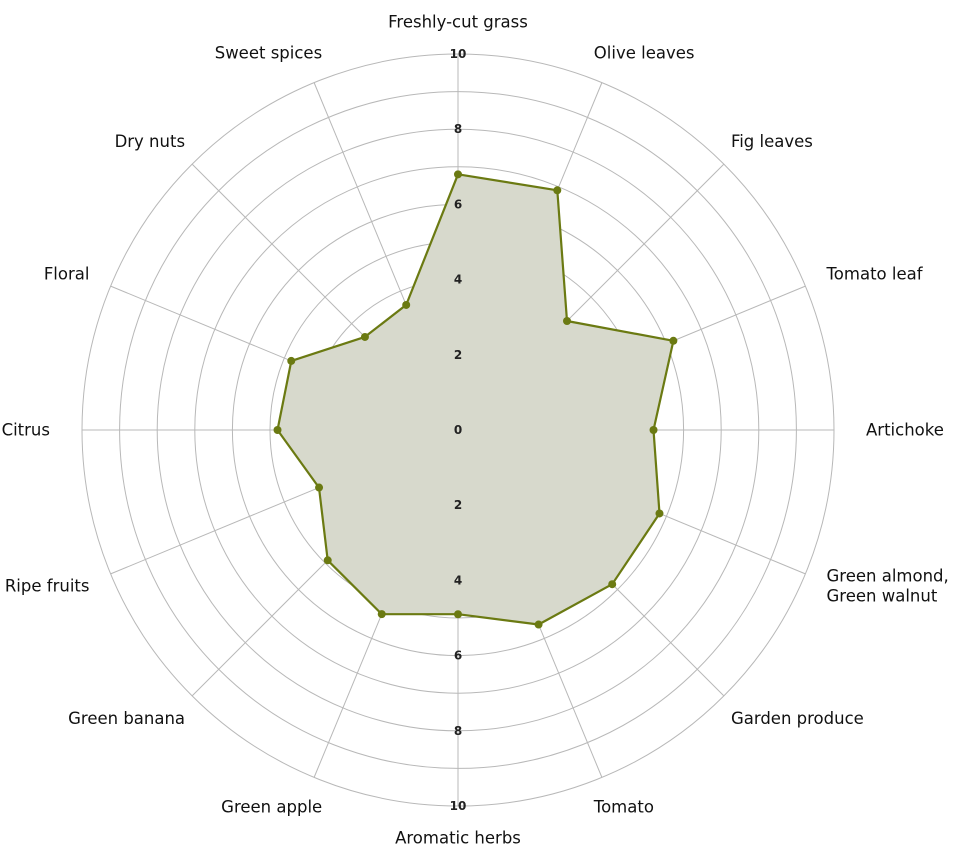 The image size is (954, 866). I want to click on category-label: Sweet spices, so click(268, 53).